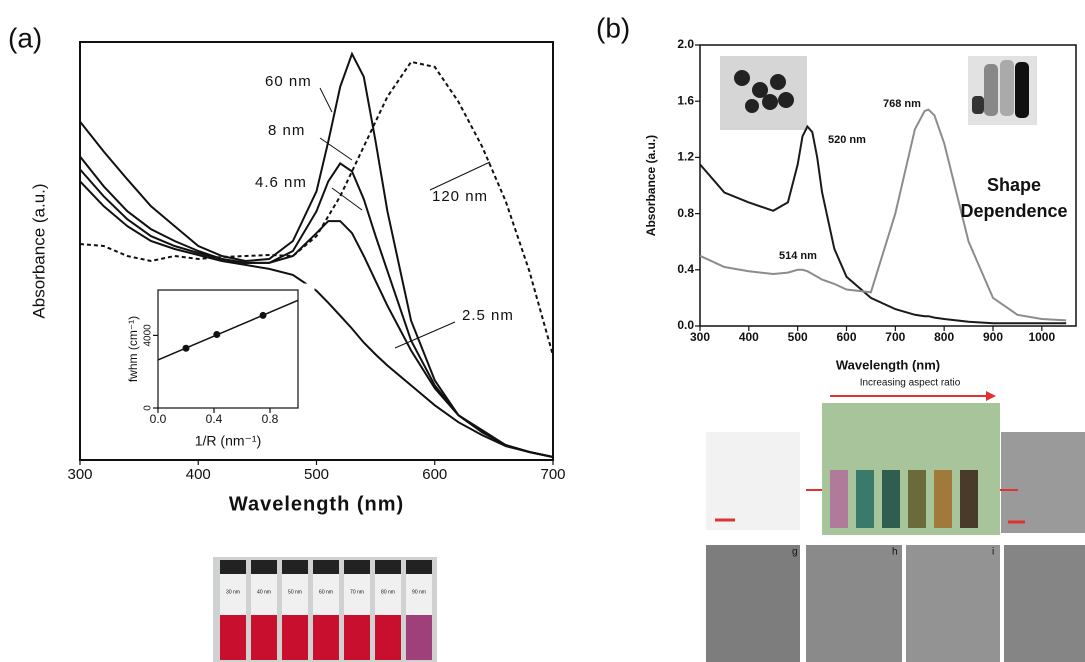  What do you see at coordinates (281, 182) in the screenshot?
I see `curve-label: 4.6 nm` at bounding box center [281, 182].